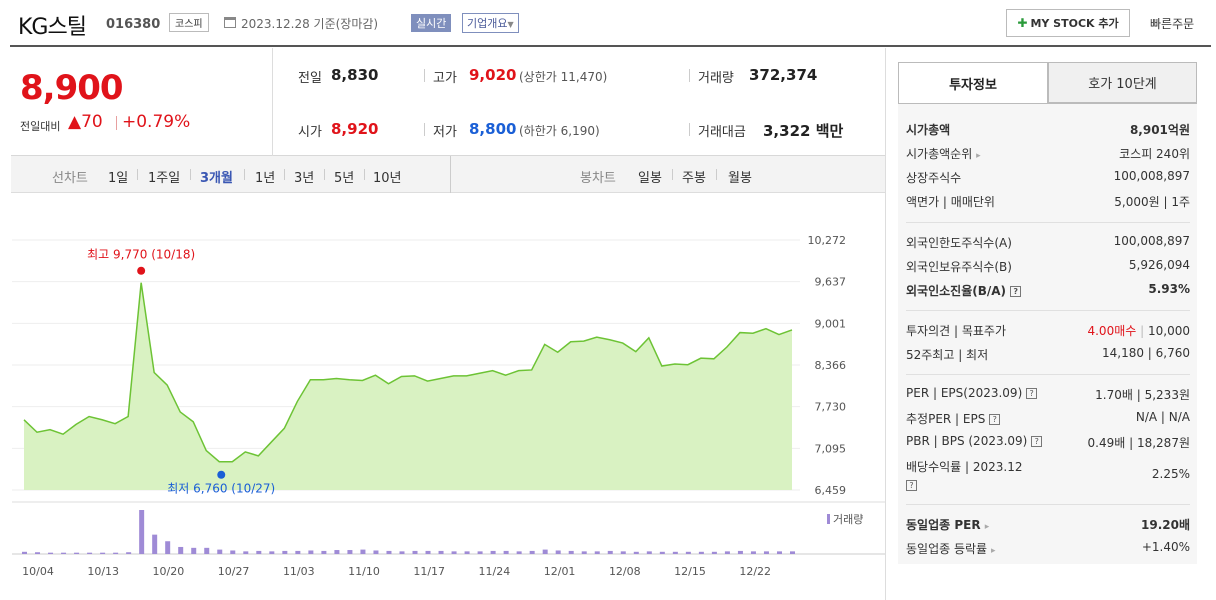 This screenshot has width=1216, height=600. I want to click on tab-orderbook: 호가 10단계, so click(1122, 82).